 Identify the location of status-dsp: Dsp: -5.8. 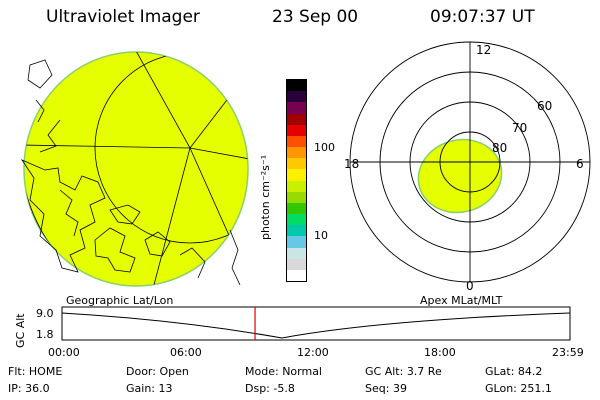
(270, 388).